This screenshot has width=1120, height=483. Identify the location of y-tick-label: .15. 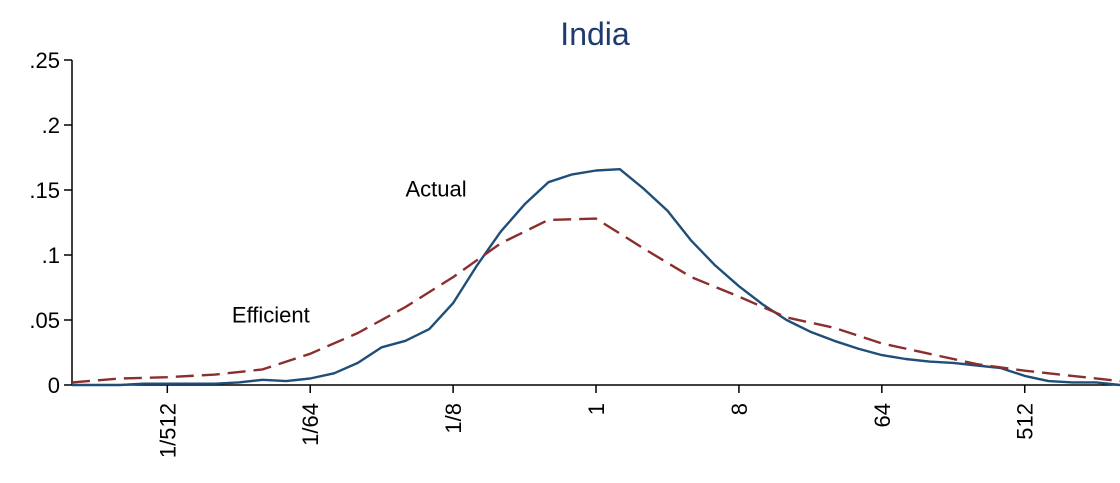
(44, 190).